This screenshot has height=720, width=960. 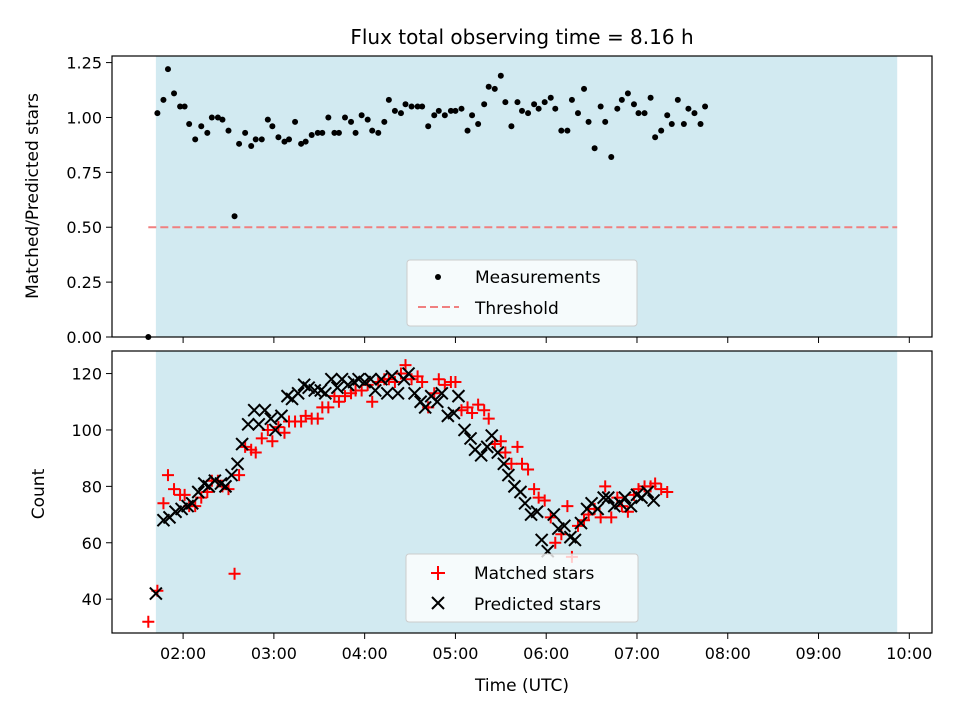 What do you see at coordinates (92, 599) in the screenshot?
I see `y-tick-label: 40` at bounding box center [92, 599].